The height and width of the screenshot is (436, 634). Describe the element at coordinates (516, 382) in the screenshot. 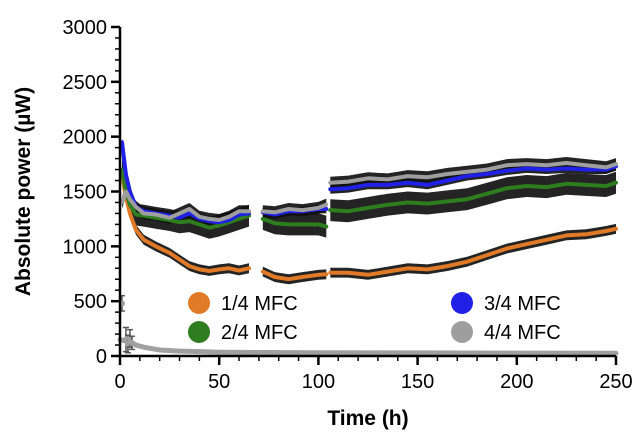

I see `x-tick-label-200: 200` at that location.